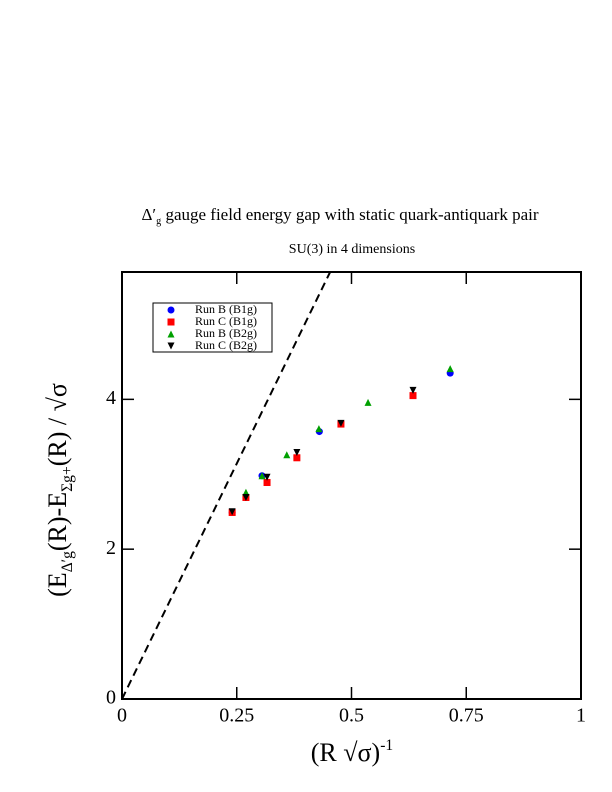  Describe the element at coordinates (67, 561) in the screenshot. I see `label-part: Δ′g` at that location.